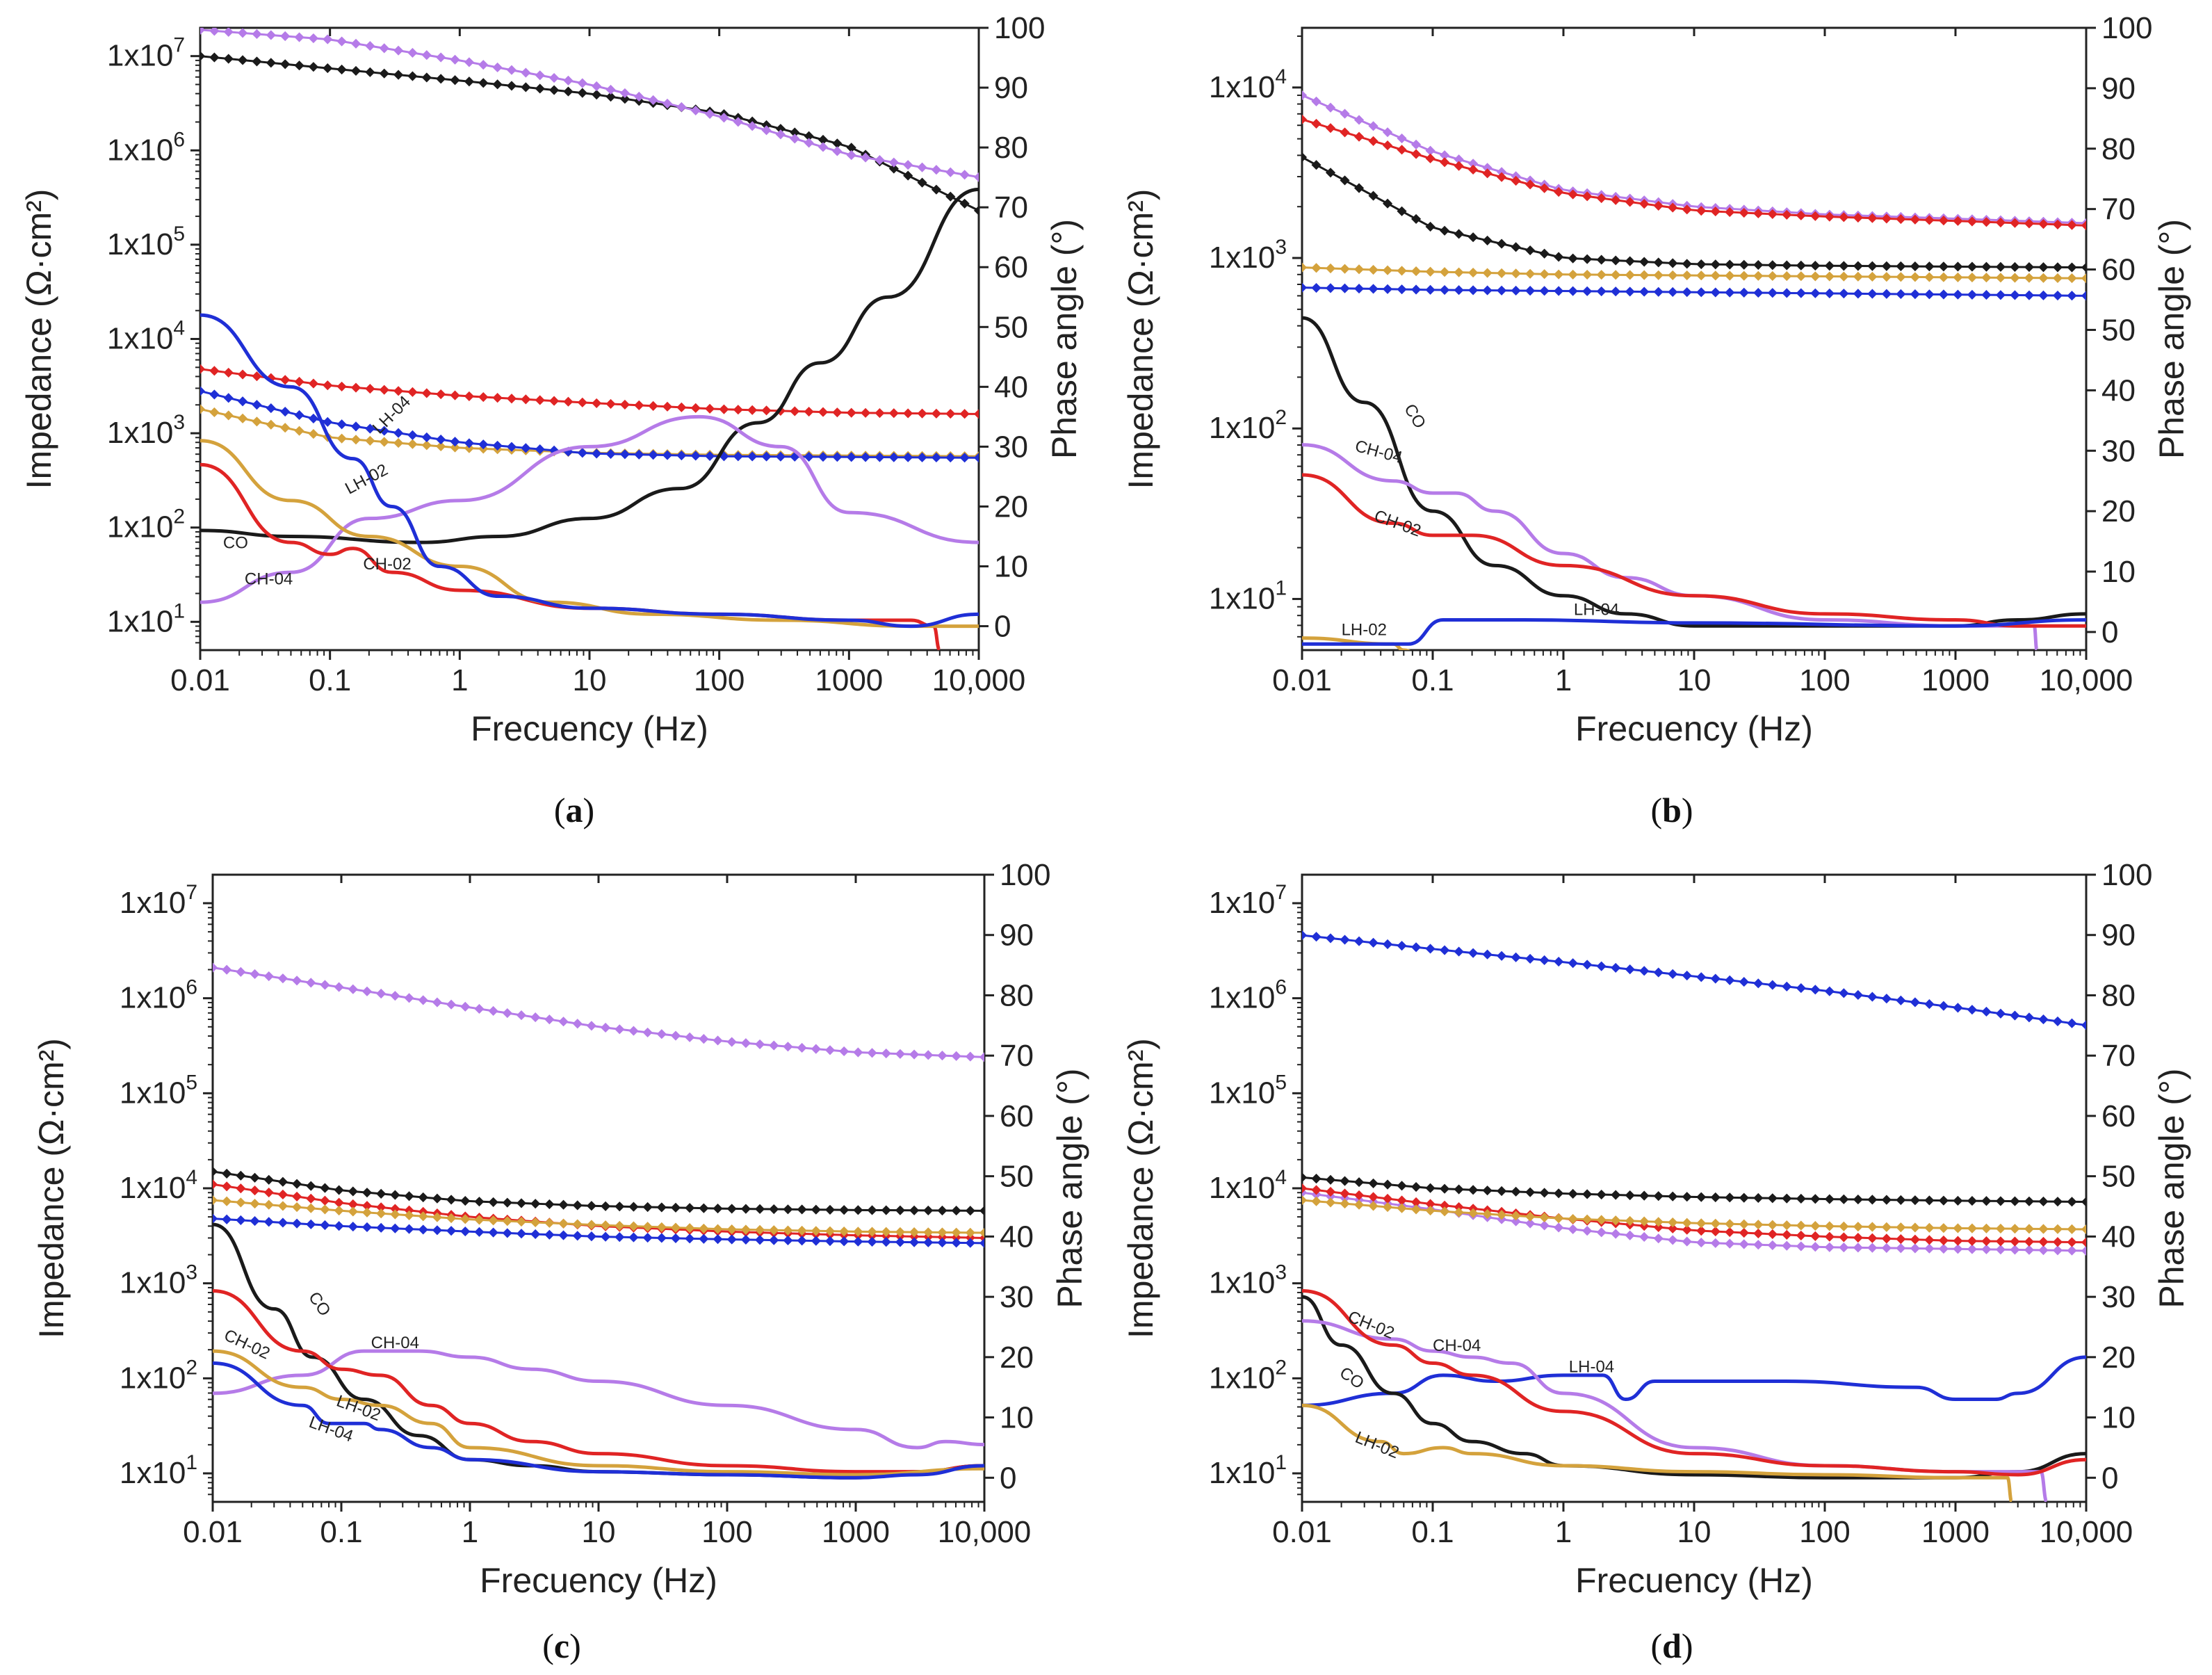  What do you see at coordinates (2109, 632) in the screenshot?
I see `y2-tick-label: 0` at bounding box center [2109, 632].